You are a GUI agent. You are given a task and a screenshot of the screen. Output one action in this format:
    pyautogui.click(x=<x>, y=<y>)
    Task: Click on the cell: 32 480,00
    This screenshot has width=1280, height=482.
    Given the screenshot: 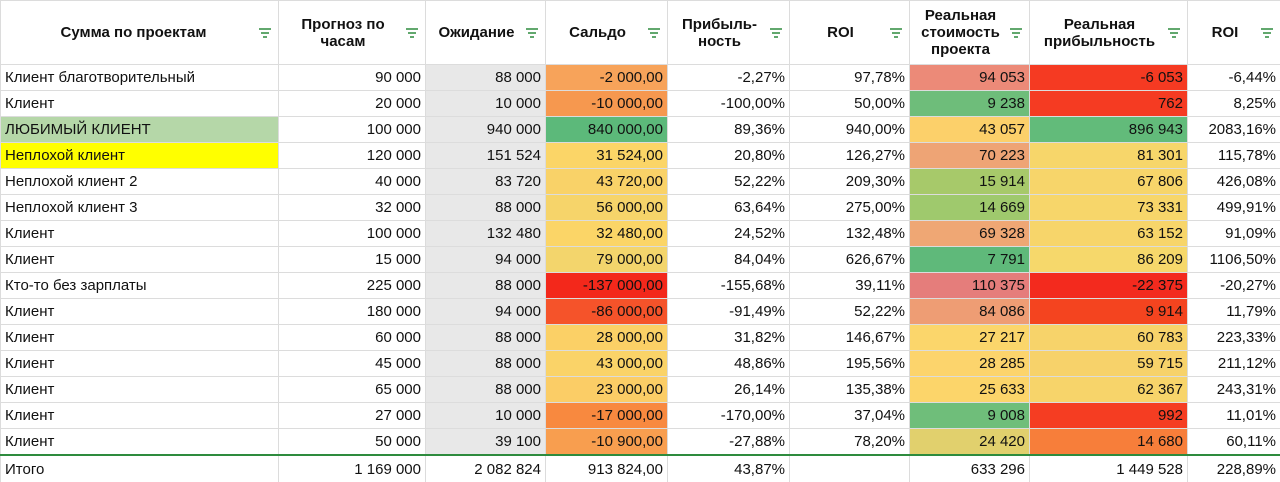 What is the action you would take?
    pyautogui.click(x=606, y=233)
    